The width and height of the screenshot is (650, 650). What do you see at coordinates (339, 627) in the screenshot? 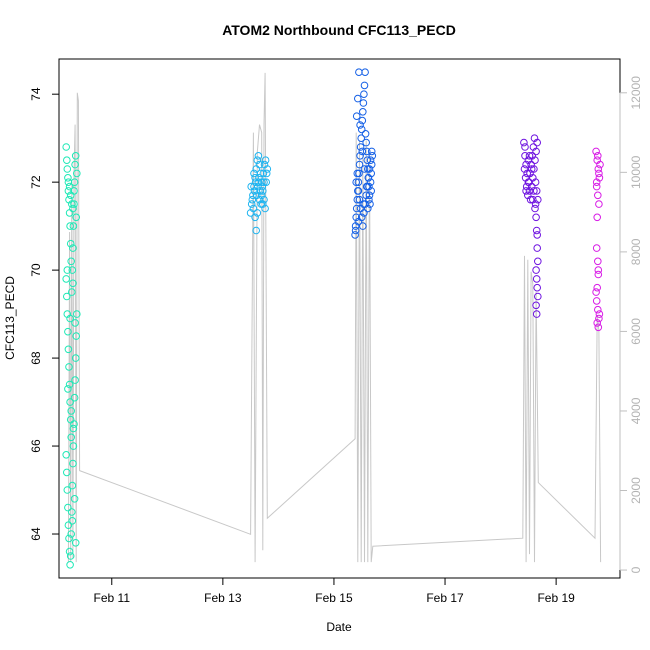
I see `x-axis-label: Date` at bounding box center [339, 627].